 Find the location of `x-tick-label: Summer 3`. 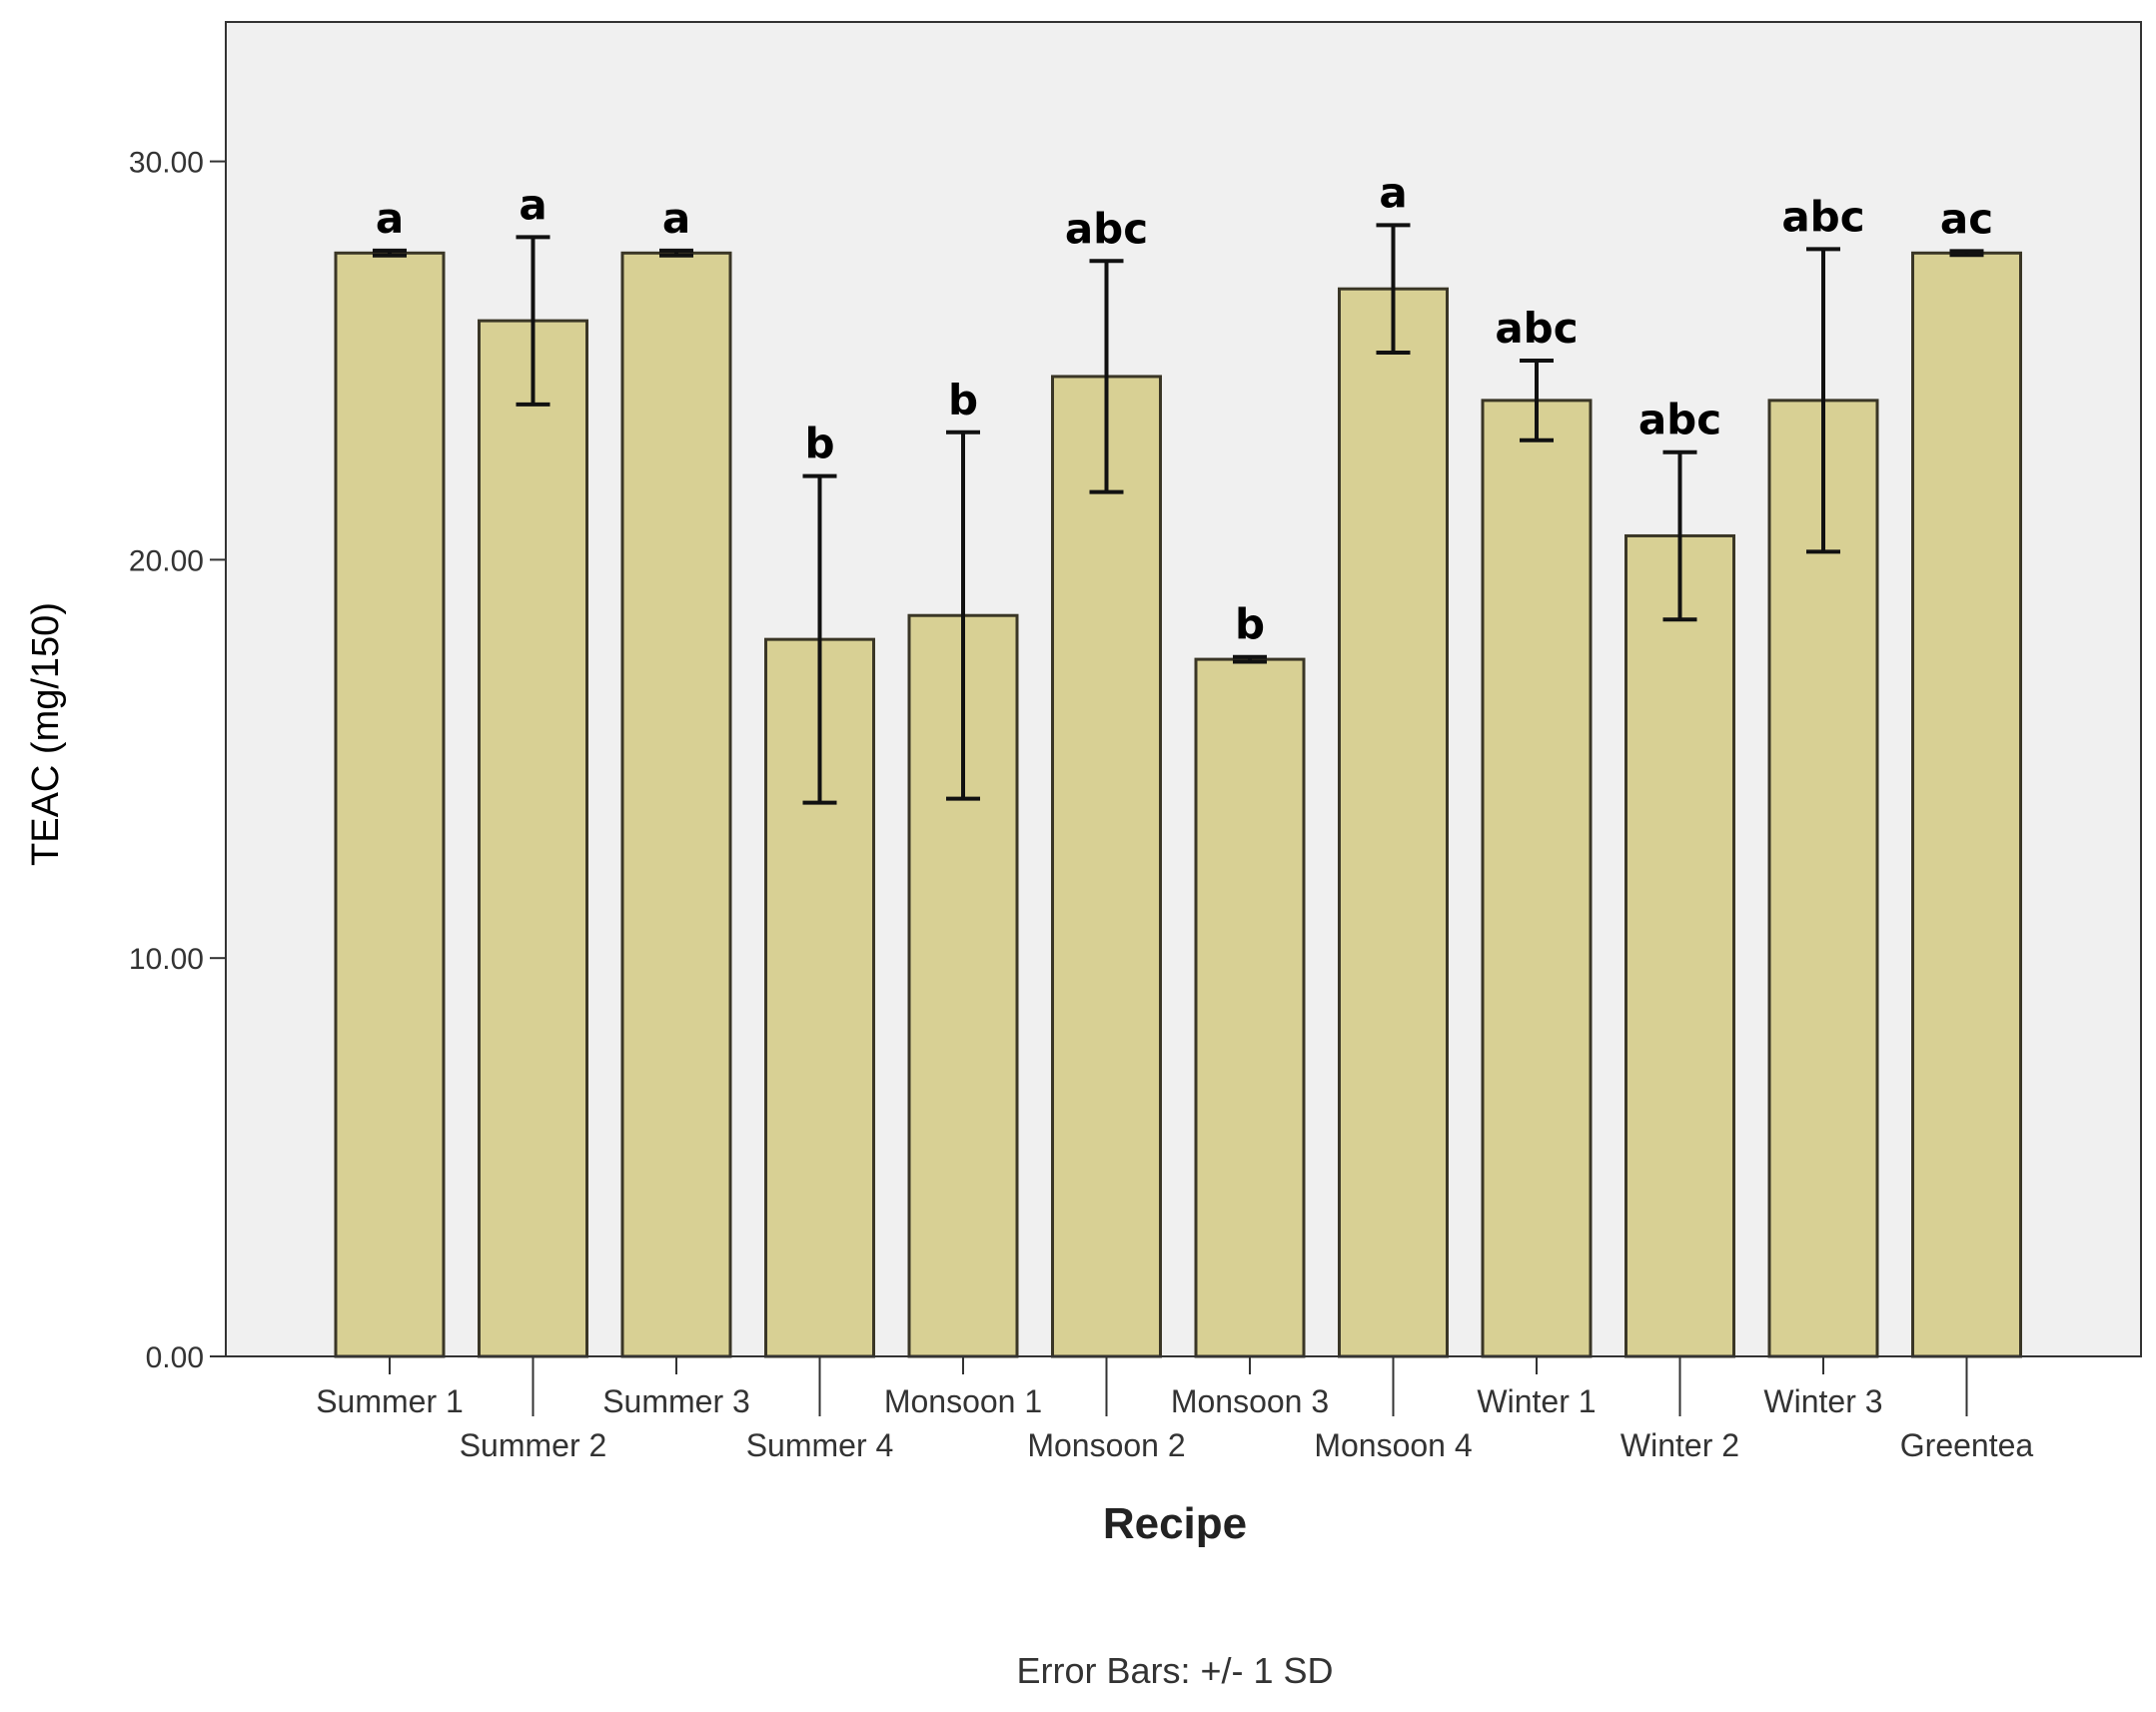

x-tick-label: Summer 3 is located at coordinates (676, 1401).